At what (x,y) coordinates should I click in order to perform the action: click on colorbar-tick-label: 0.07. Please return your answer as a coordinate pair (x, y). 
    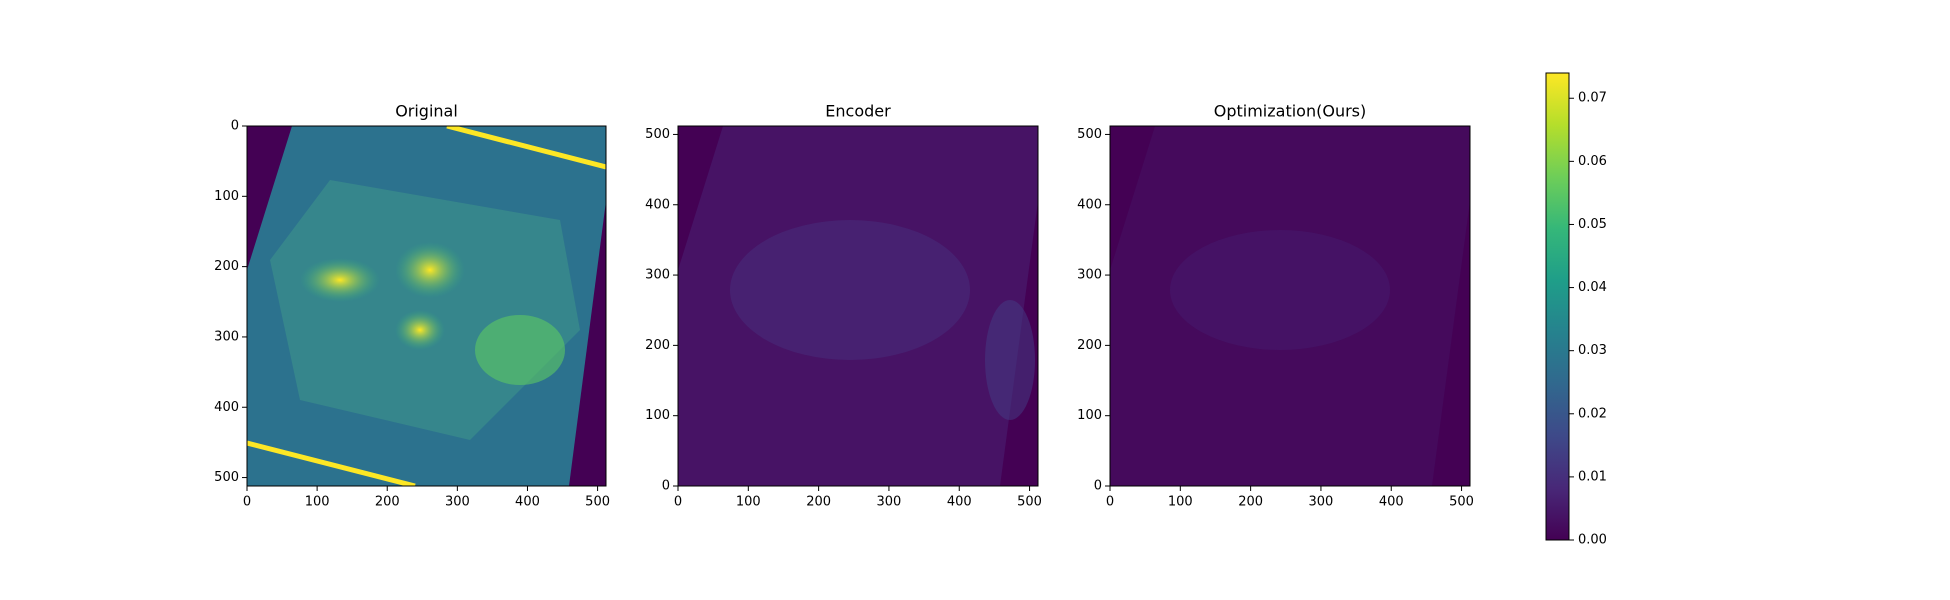
    Looking at the image, I should click on (1592, 98).